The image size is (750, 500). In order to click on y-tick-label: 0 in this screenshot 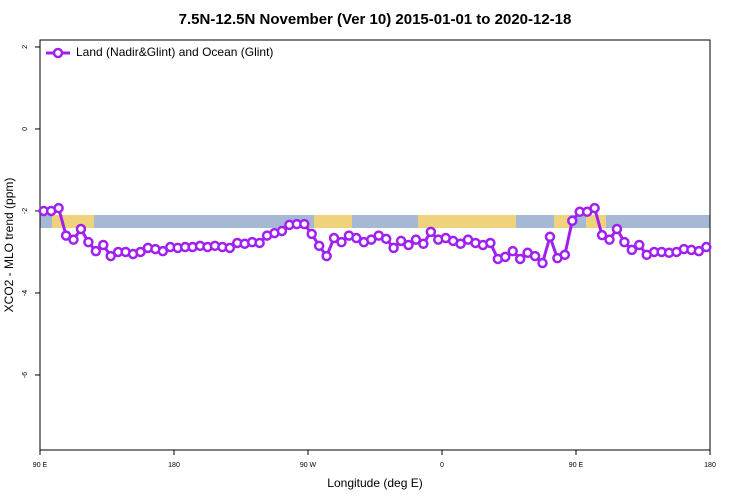, I will do `click(25, 129)`.